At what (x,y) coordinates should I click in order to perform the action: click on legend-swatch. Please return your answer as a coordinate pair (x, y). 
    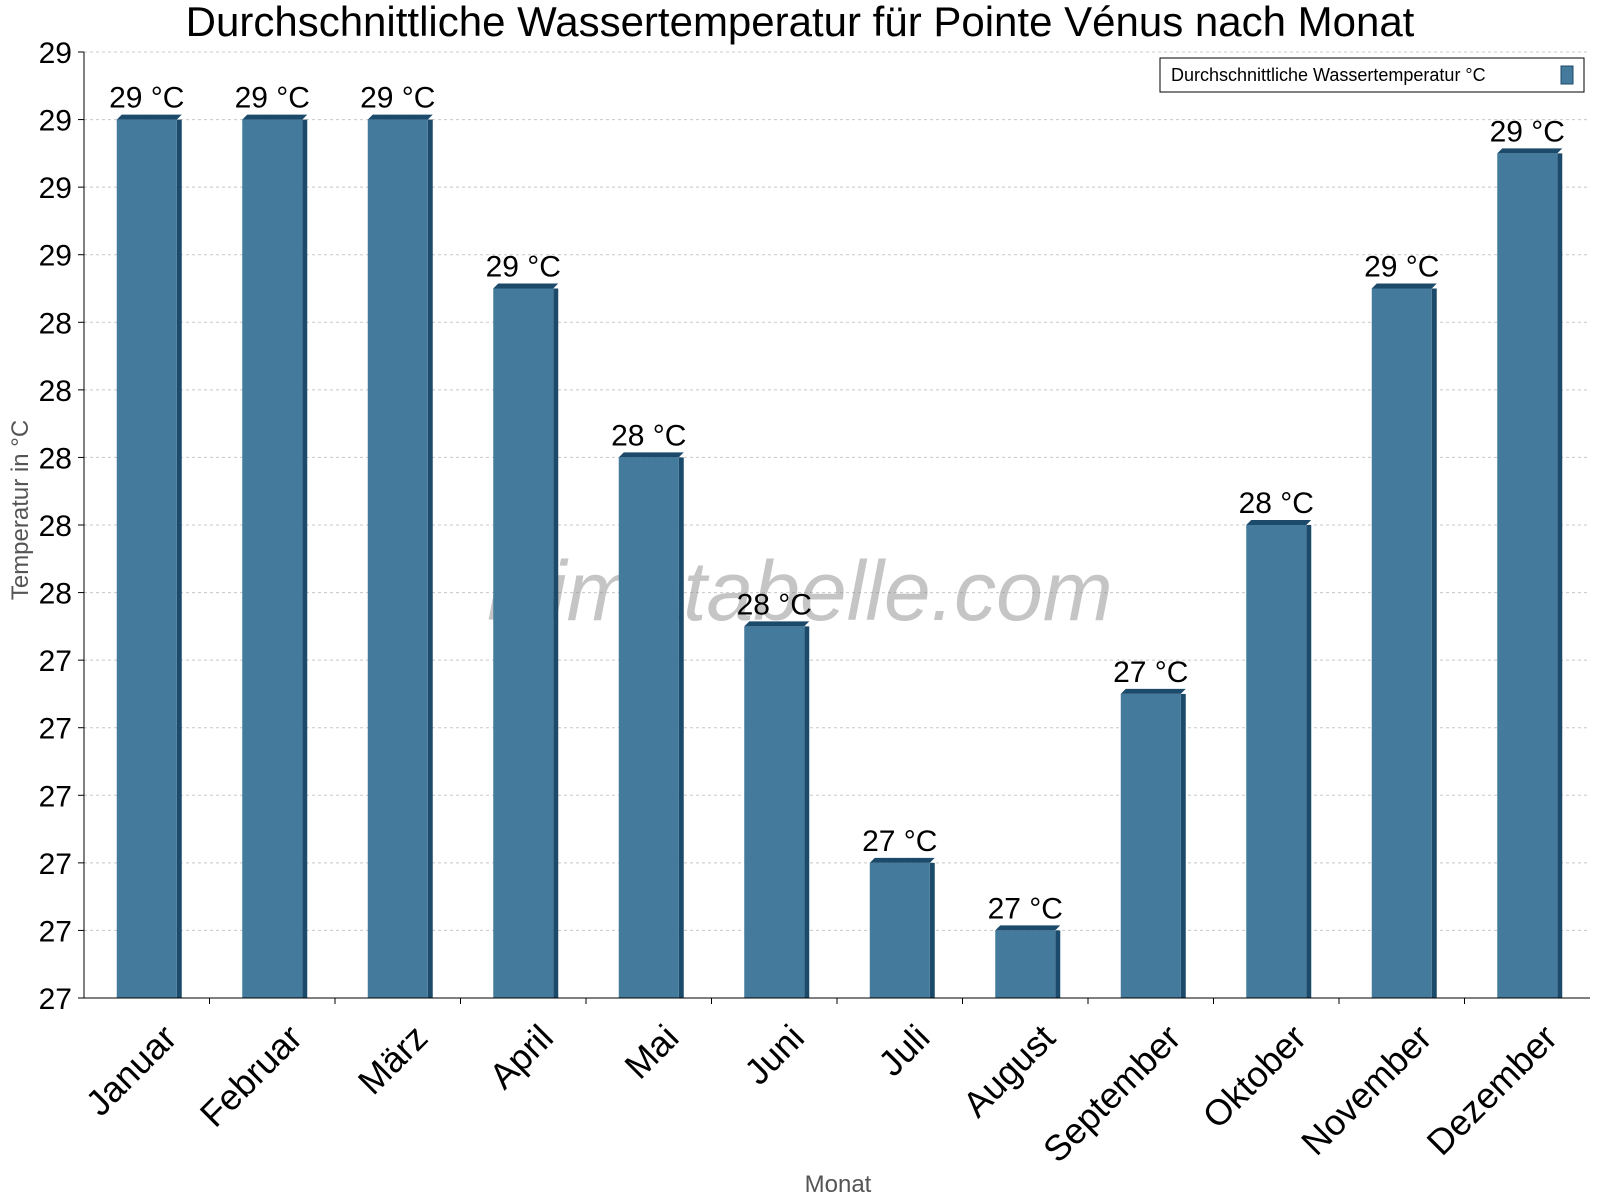
    Looking at the image, I should click on (1567, 75).